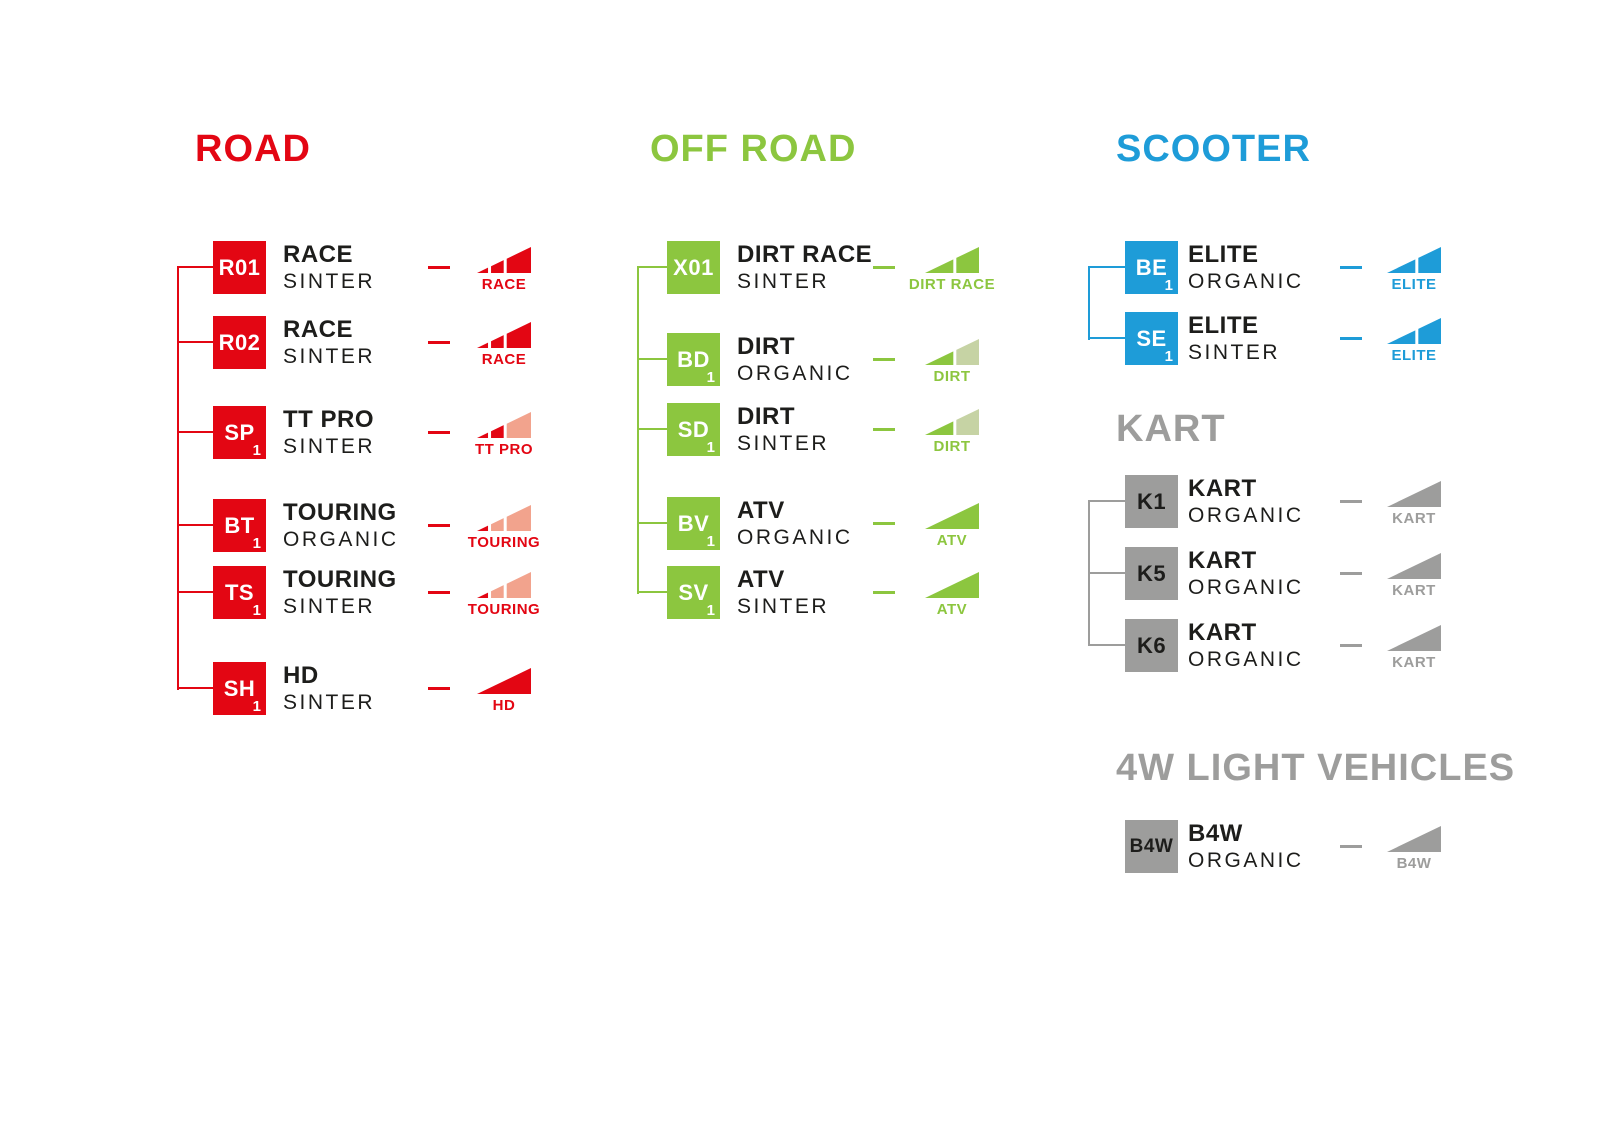 Image resolution: width=1600 pixels, height=1131 pixels. I want to click on performance-icon-group: HD, so click(504, 692).